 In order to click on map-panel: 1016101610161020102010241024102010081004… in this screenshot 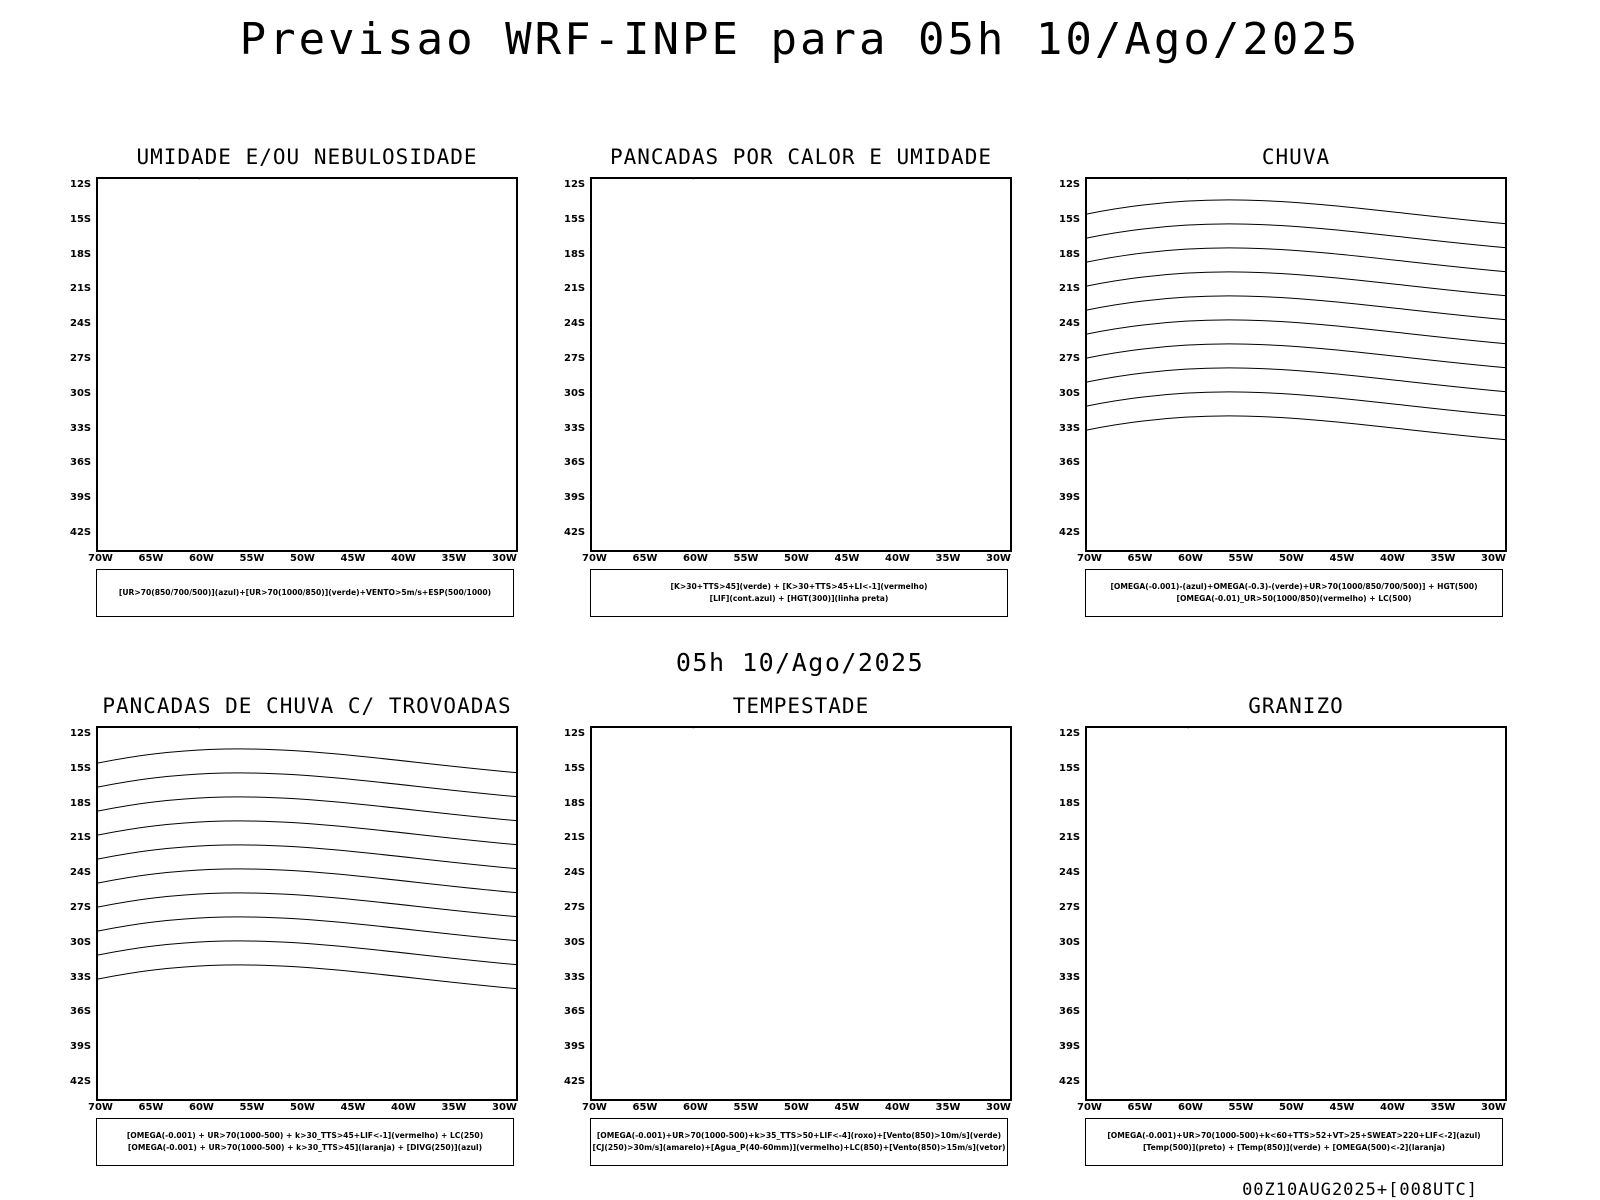, I will do `click(307, 364)`.